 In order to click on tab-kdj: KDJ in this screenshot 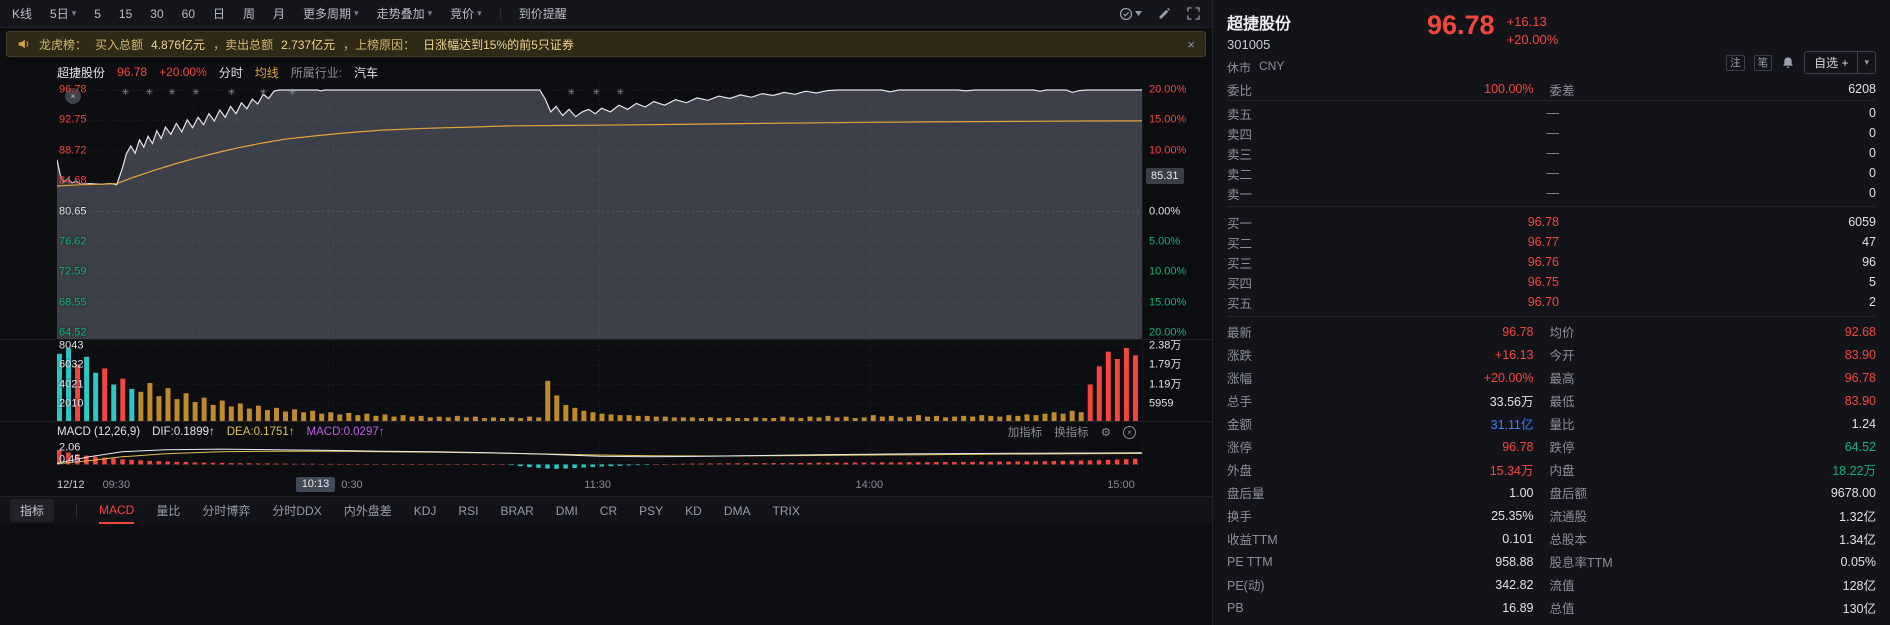, I will do `click(425, 510)`.